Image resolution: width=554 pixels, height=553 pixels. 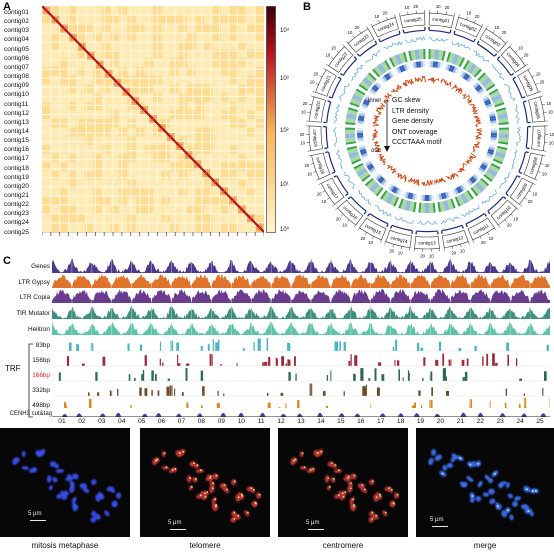 I want to click on circos-contig-label: contig14, so click(x=399, y=239).